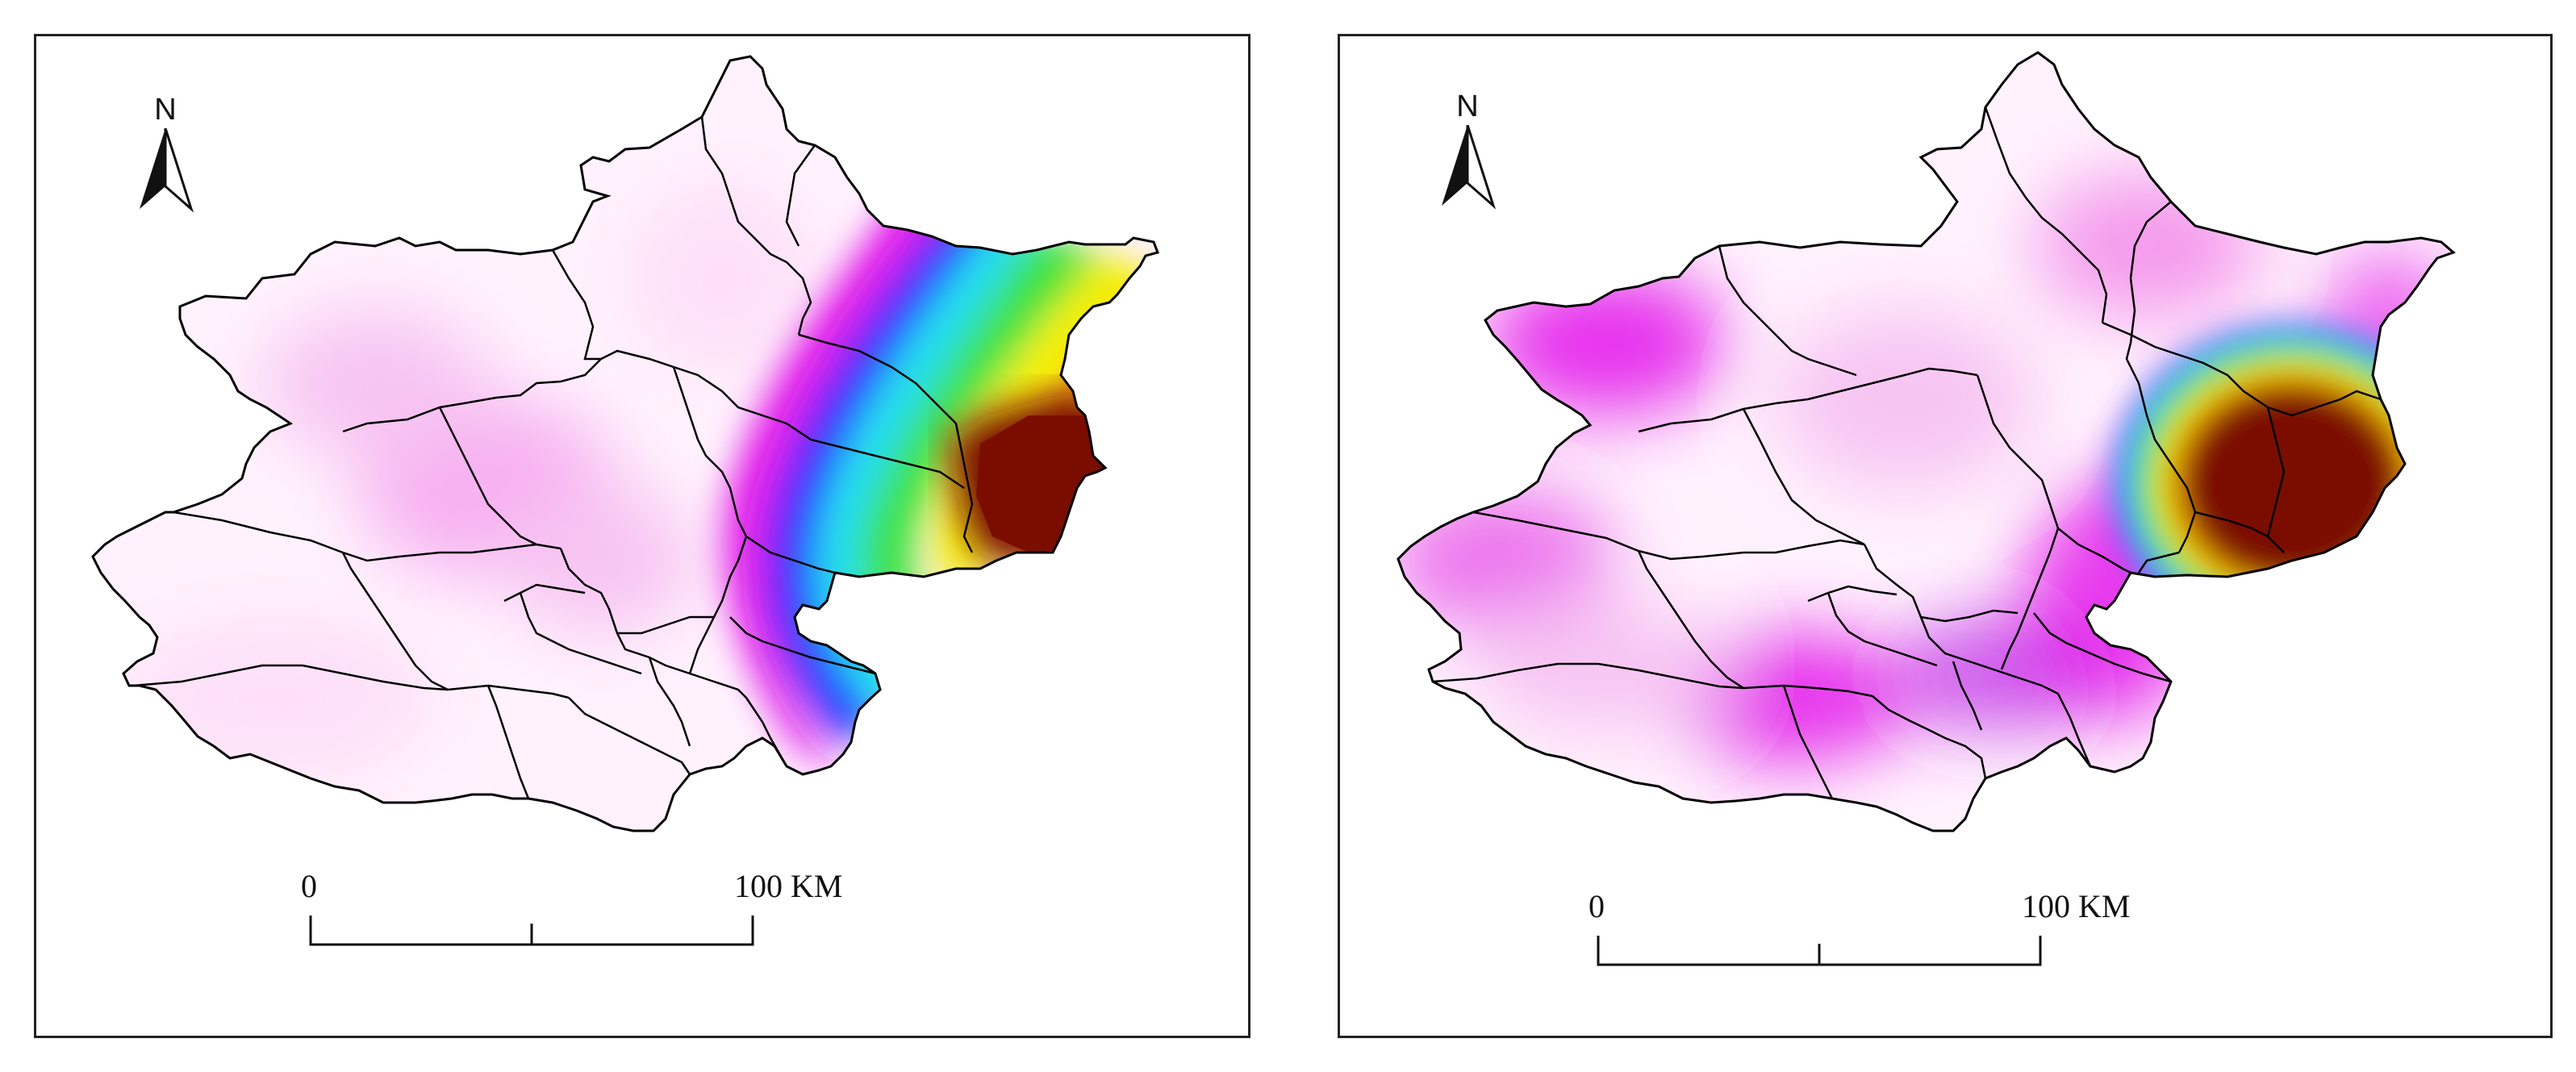  What do you see at coordinates (2077, 906) in the screenshot?
I see `scale-end-label-right: 100 KM` at bounding box center [2077, 906].